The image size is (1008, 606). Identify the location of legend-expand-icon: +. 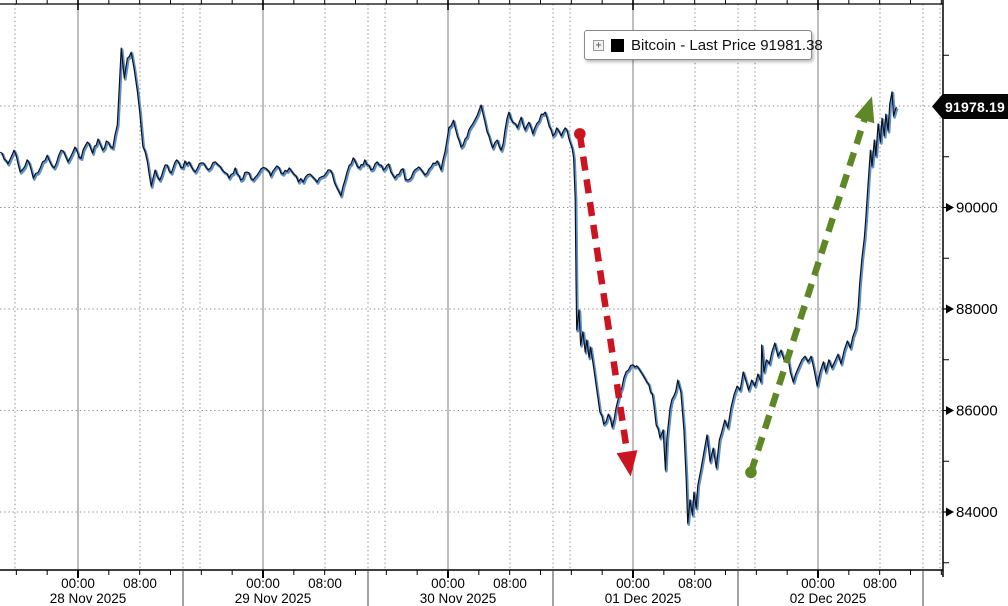
(598, 45).